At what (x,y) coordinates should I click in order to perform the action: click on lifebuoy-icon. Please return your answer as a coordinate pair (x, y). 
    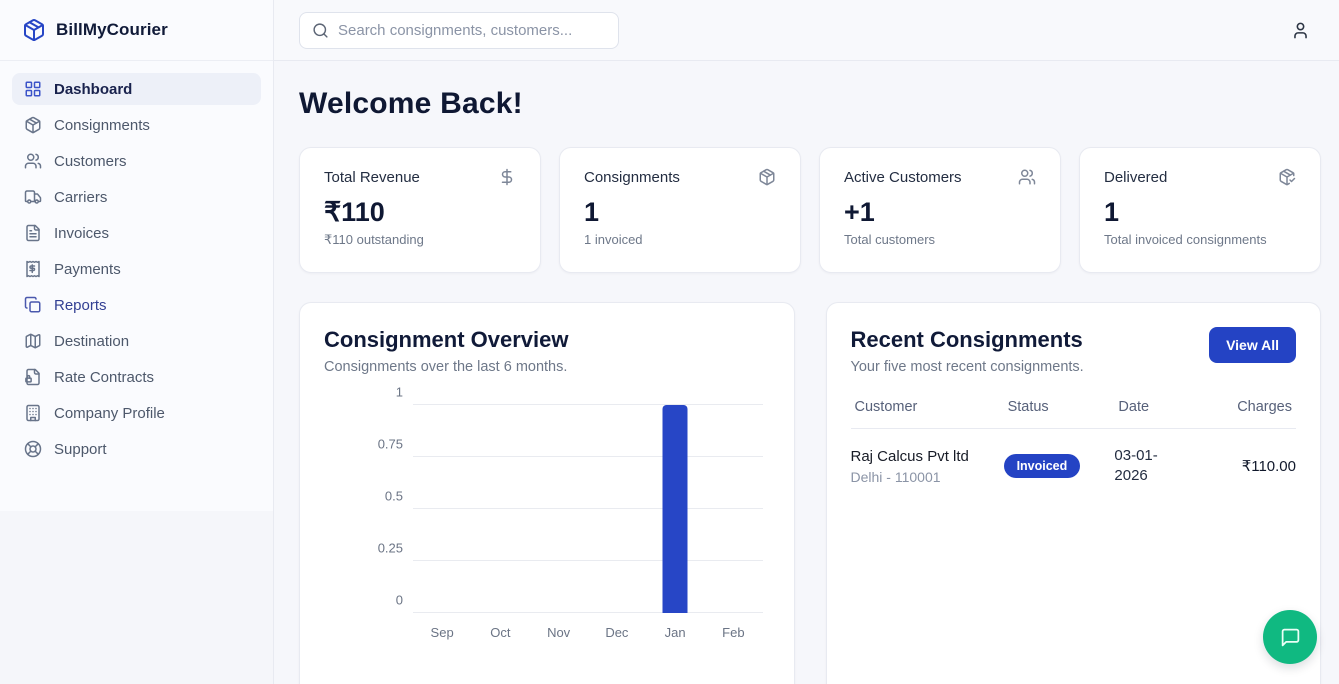
    Looking at the image, I should click on (33, 449).